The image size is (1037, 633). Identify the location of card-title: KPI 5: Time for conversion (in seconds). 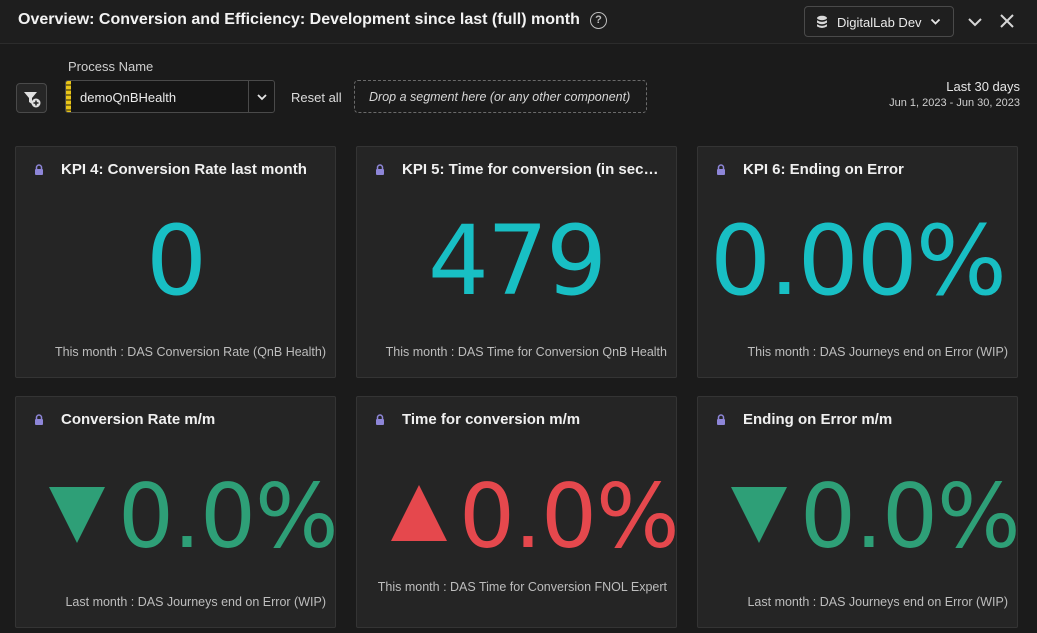
(533, 169).